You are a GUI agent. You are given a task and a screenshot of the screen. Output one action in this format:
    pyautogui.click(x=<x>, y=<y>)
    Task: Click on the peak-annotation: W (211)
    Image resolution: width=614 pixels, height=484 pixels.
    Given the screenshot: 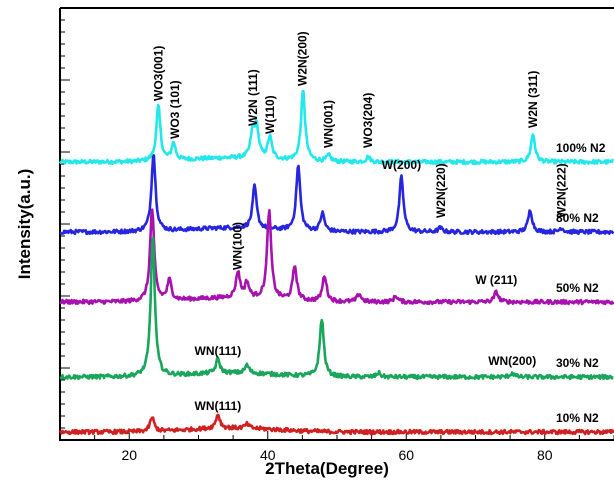 What is the action you would take?
    pyautogui.click(x=496, y=280)
    